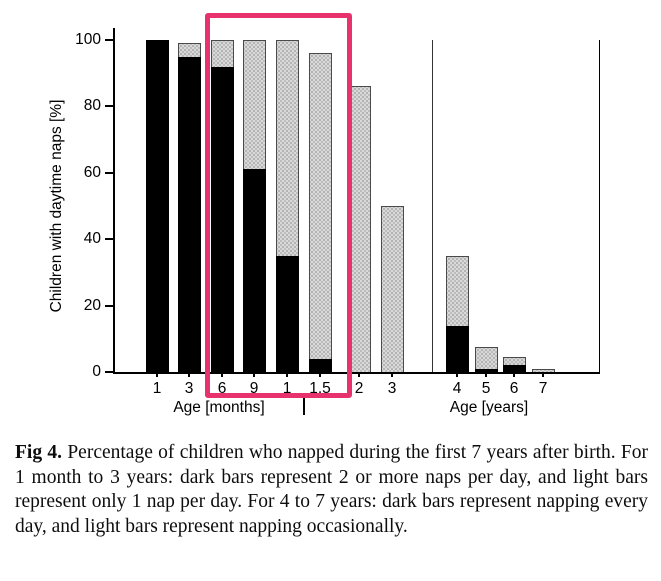 The image size is (661, 581). I want to click on plot-group-separator, so click(432, 206).